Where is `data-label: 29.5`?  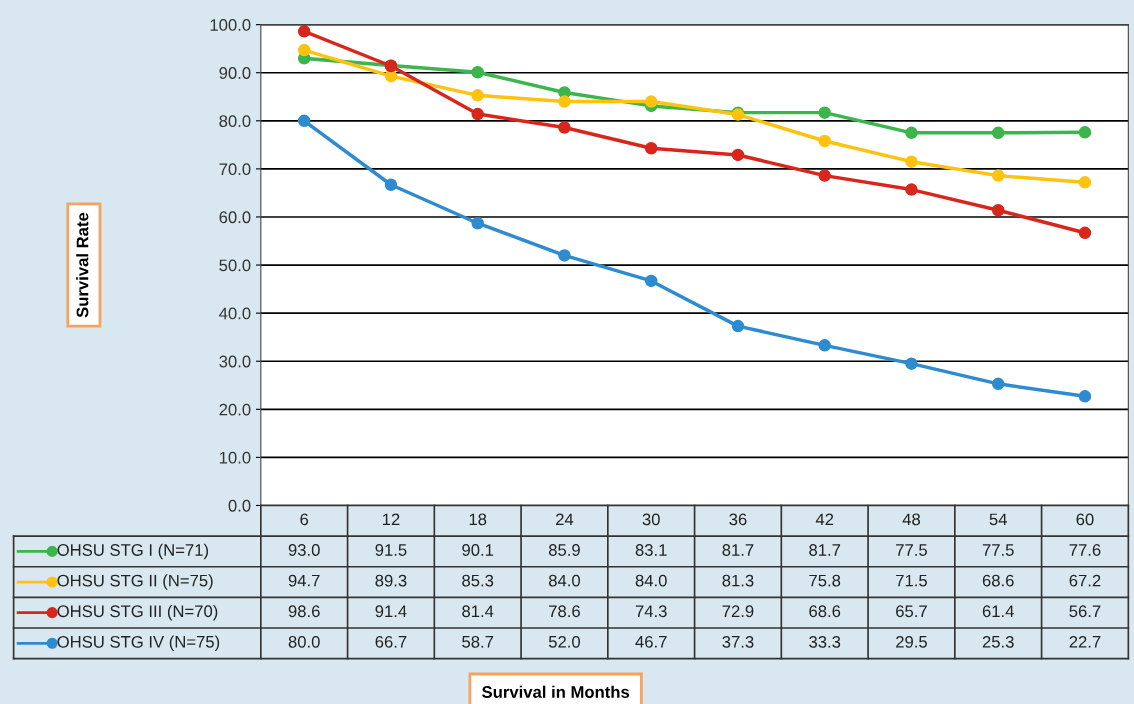
data-label: 29.5 is located at coordinates (911, 641).